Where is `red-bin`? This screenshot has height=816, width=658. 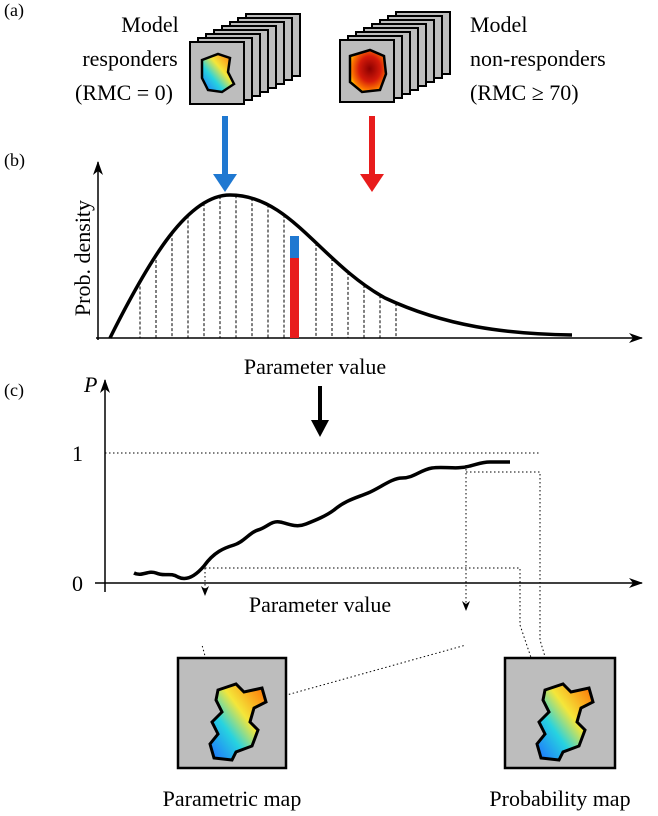
red-bin is located at coordinates (294, 298).